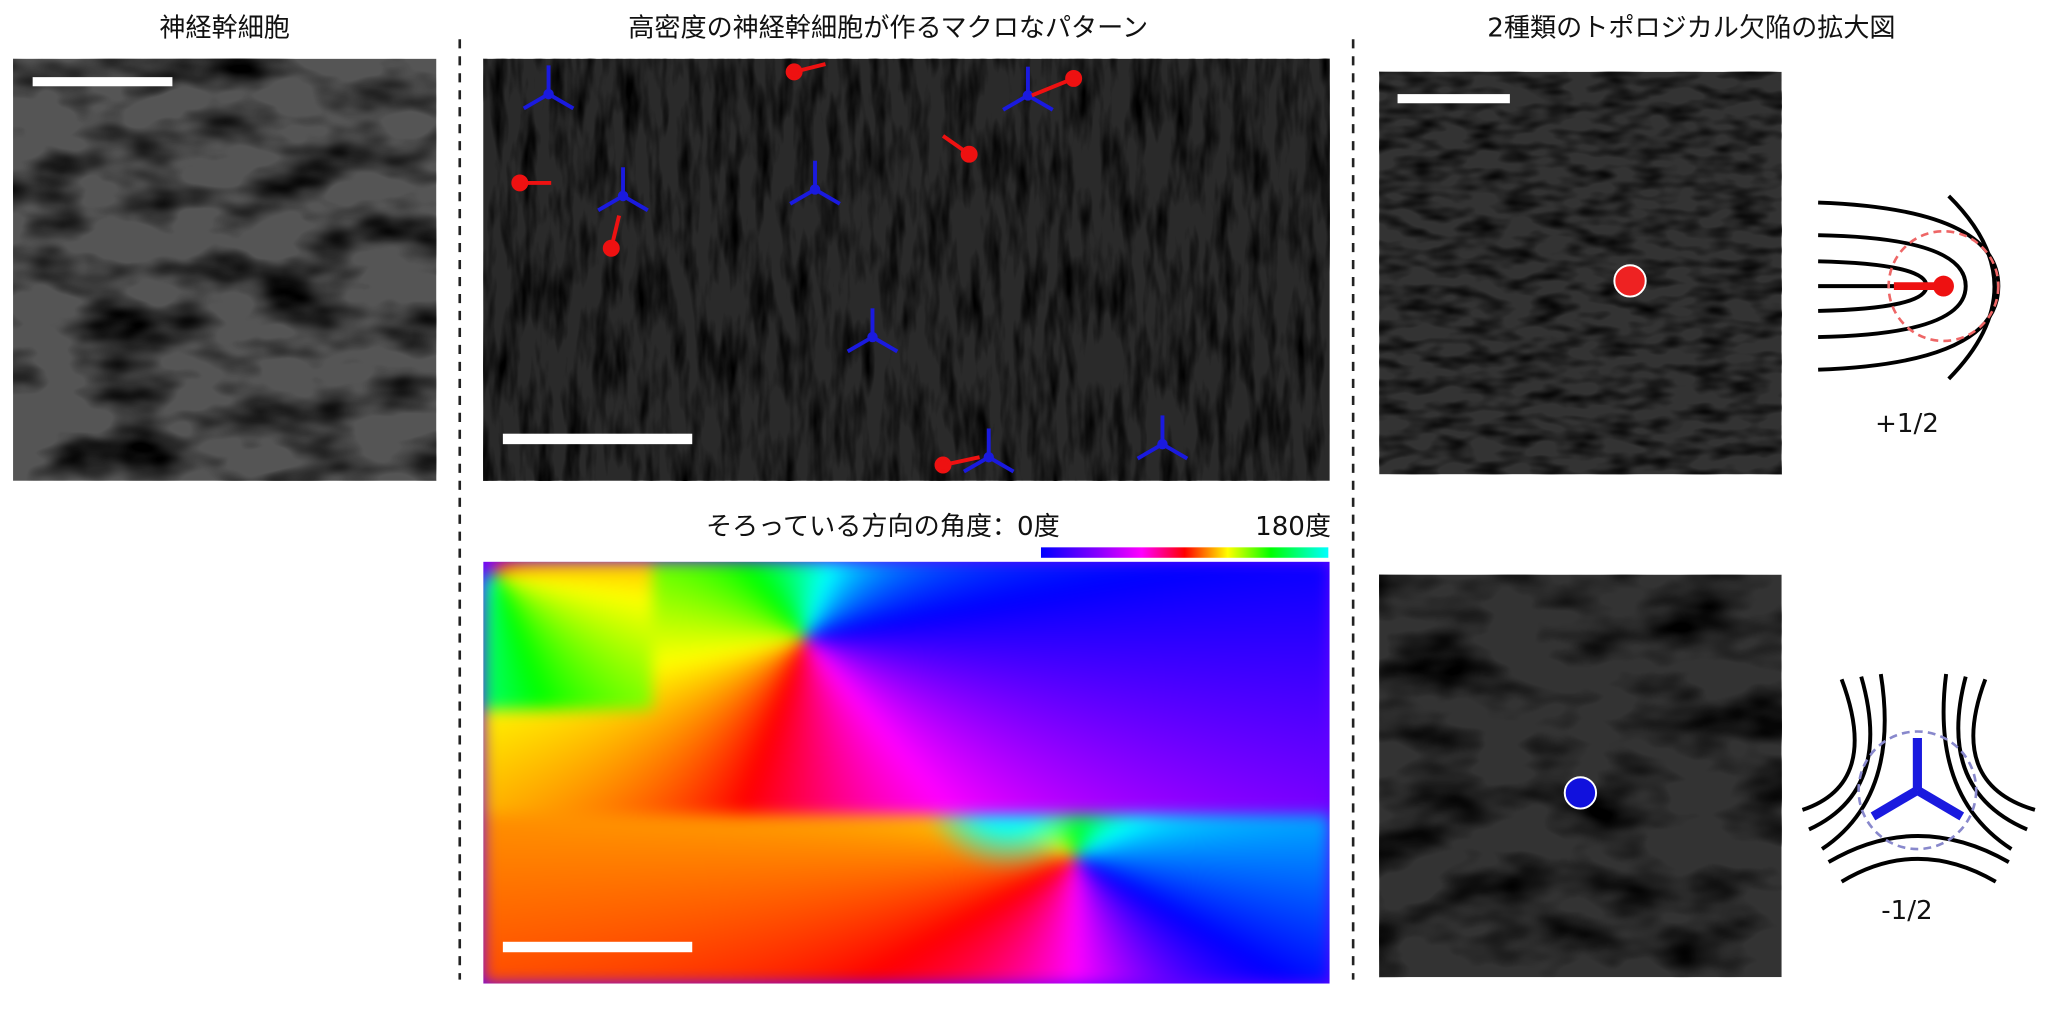 The image size is (2048, 1015). What do you see at coordinates (1184, 552) in the screenshot?
I see `colorbar` at bounding box center [1184, 552].